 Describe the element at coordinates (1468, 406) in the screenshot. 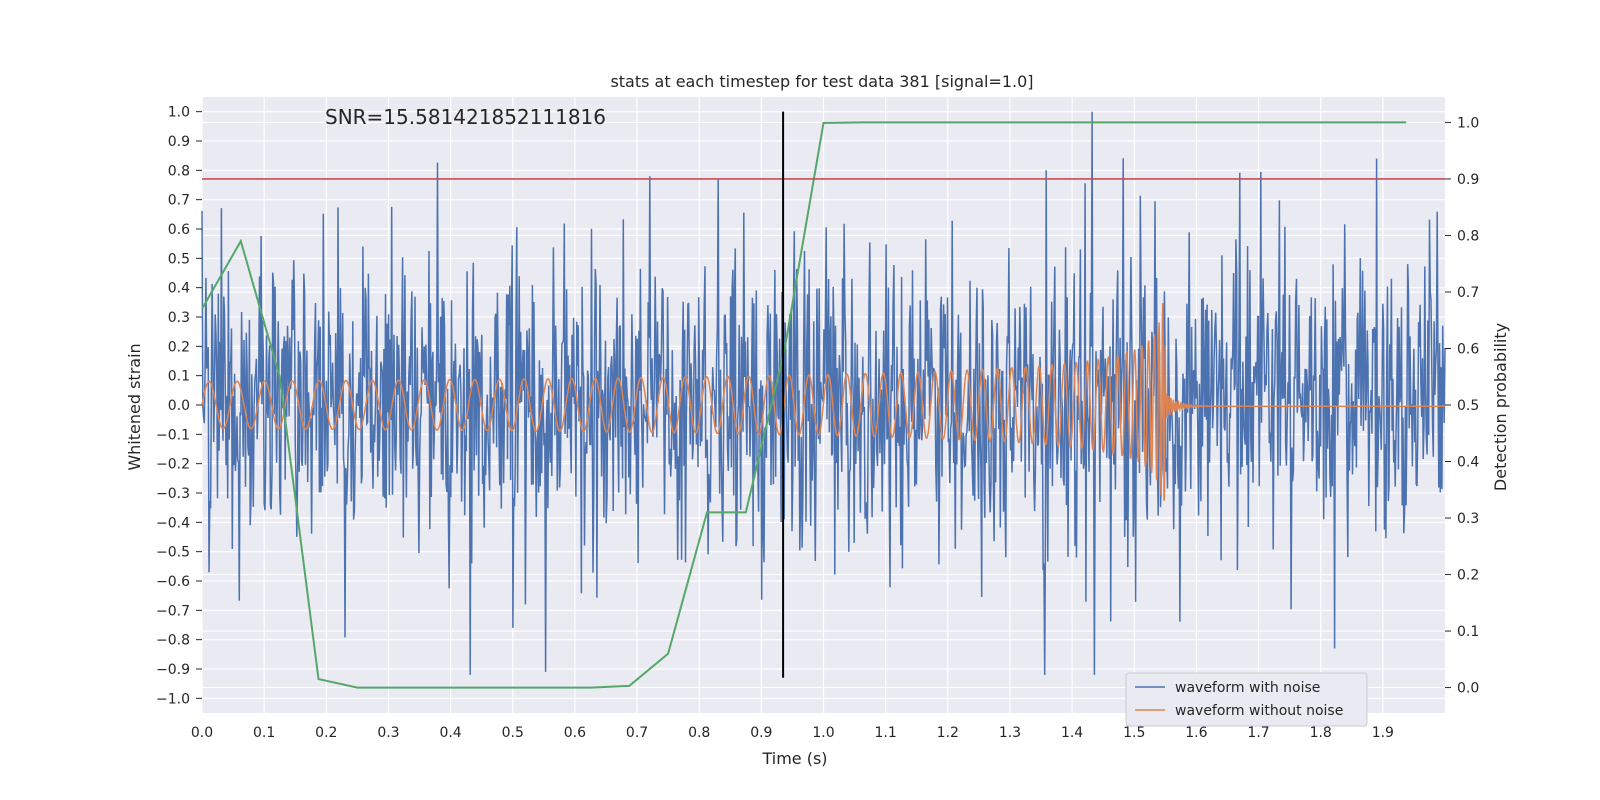

I see `right-tick-label: 0.5` at that location.